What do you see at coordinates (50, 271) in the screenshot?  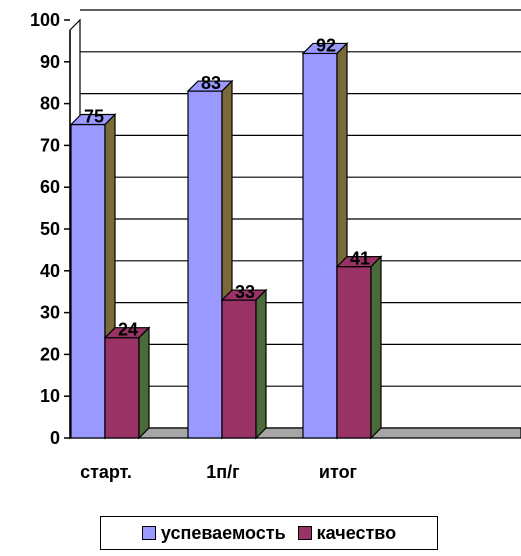 I see `y-tick-label-40: 40` at bounding box center [50, 271].